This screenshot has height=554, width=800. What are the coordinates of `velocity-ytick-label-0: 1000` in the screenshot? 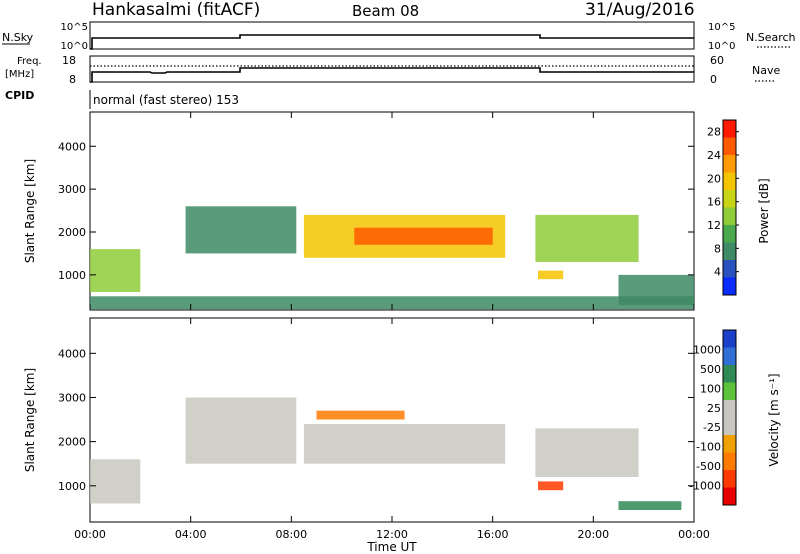 It's located at (72, 486).